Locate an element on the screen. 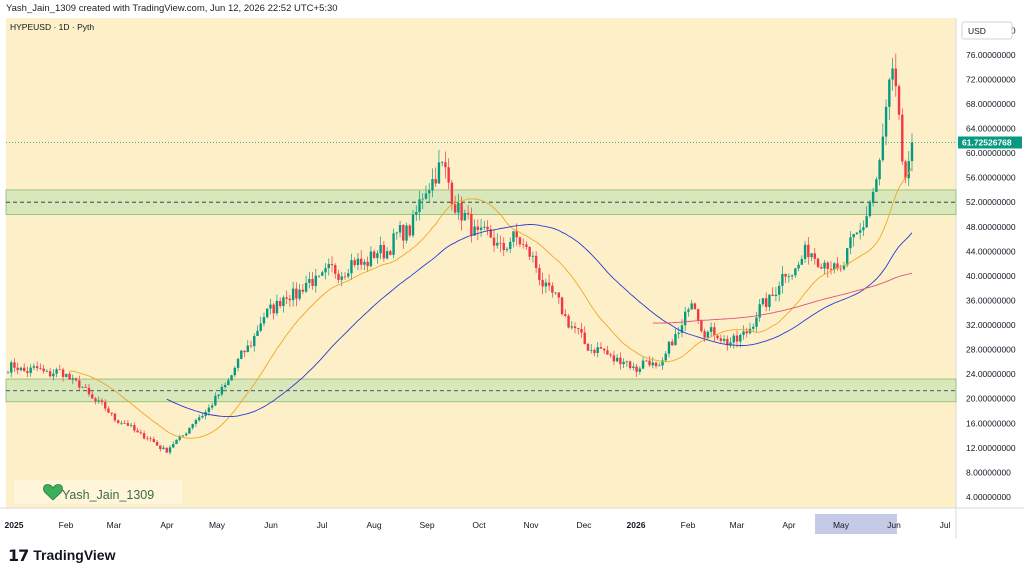  y-tick-label: 28.00000000 is located at coordinates (991, 350).